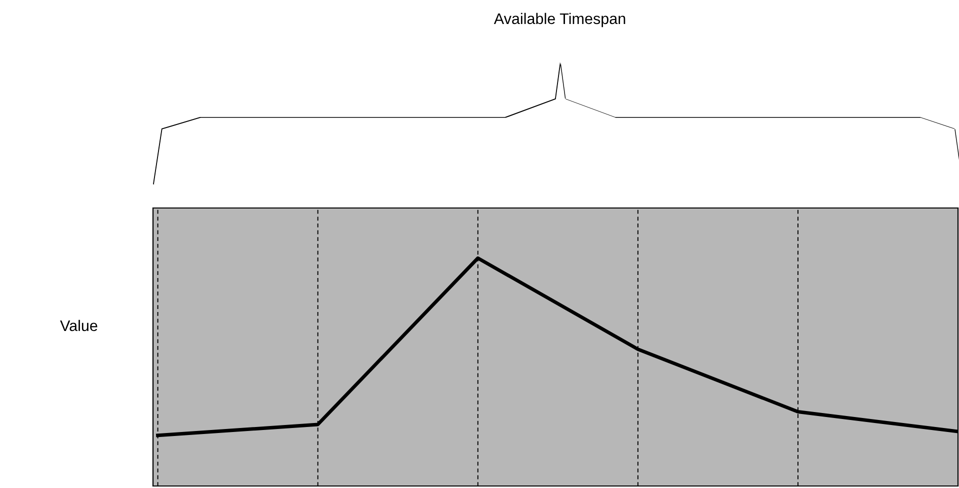 The width and height of the screenshot is (959, 488). What do you see at coordinates (79, 326) in the screenshot?
I see `y-axis-title: Value` at bounding box center [79, 326].